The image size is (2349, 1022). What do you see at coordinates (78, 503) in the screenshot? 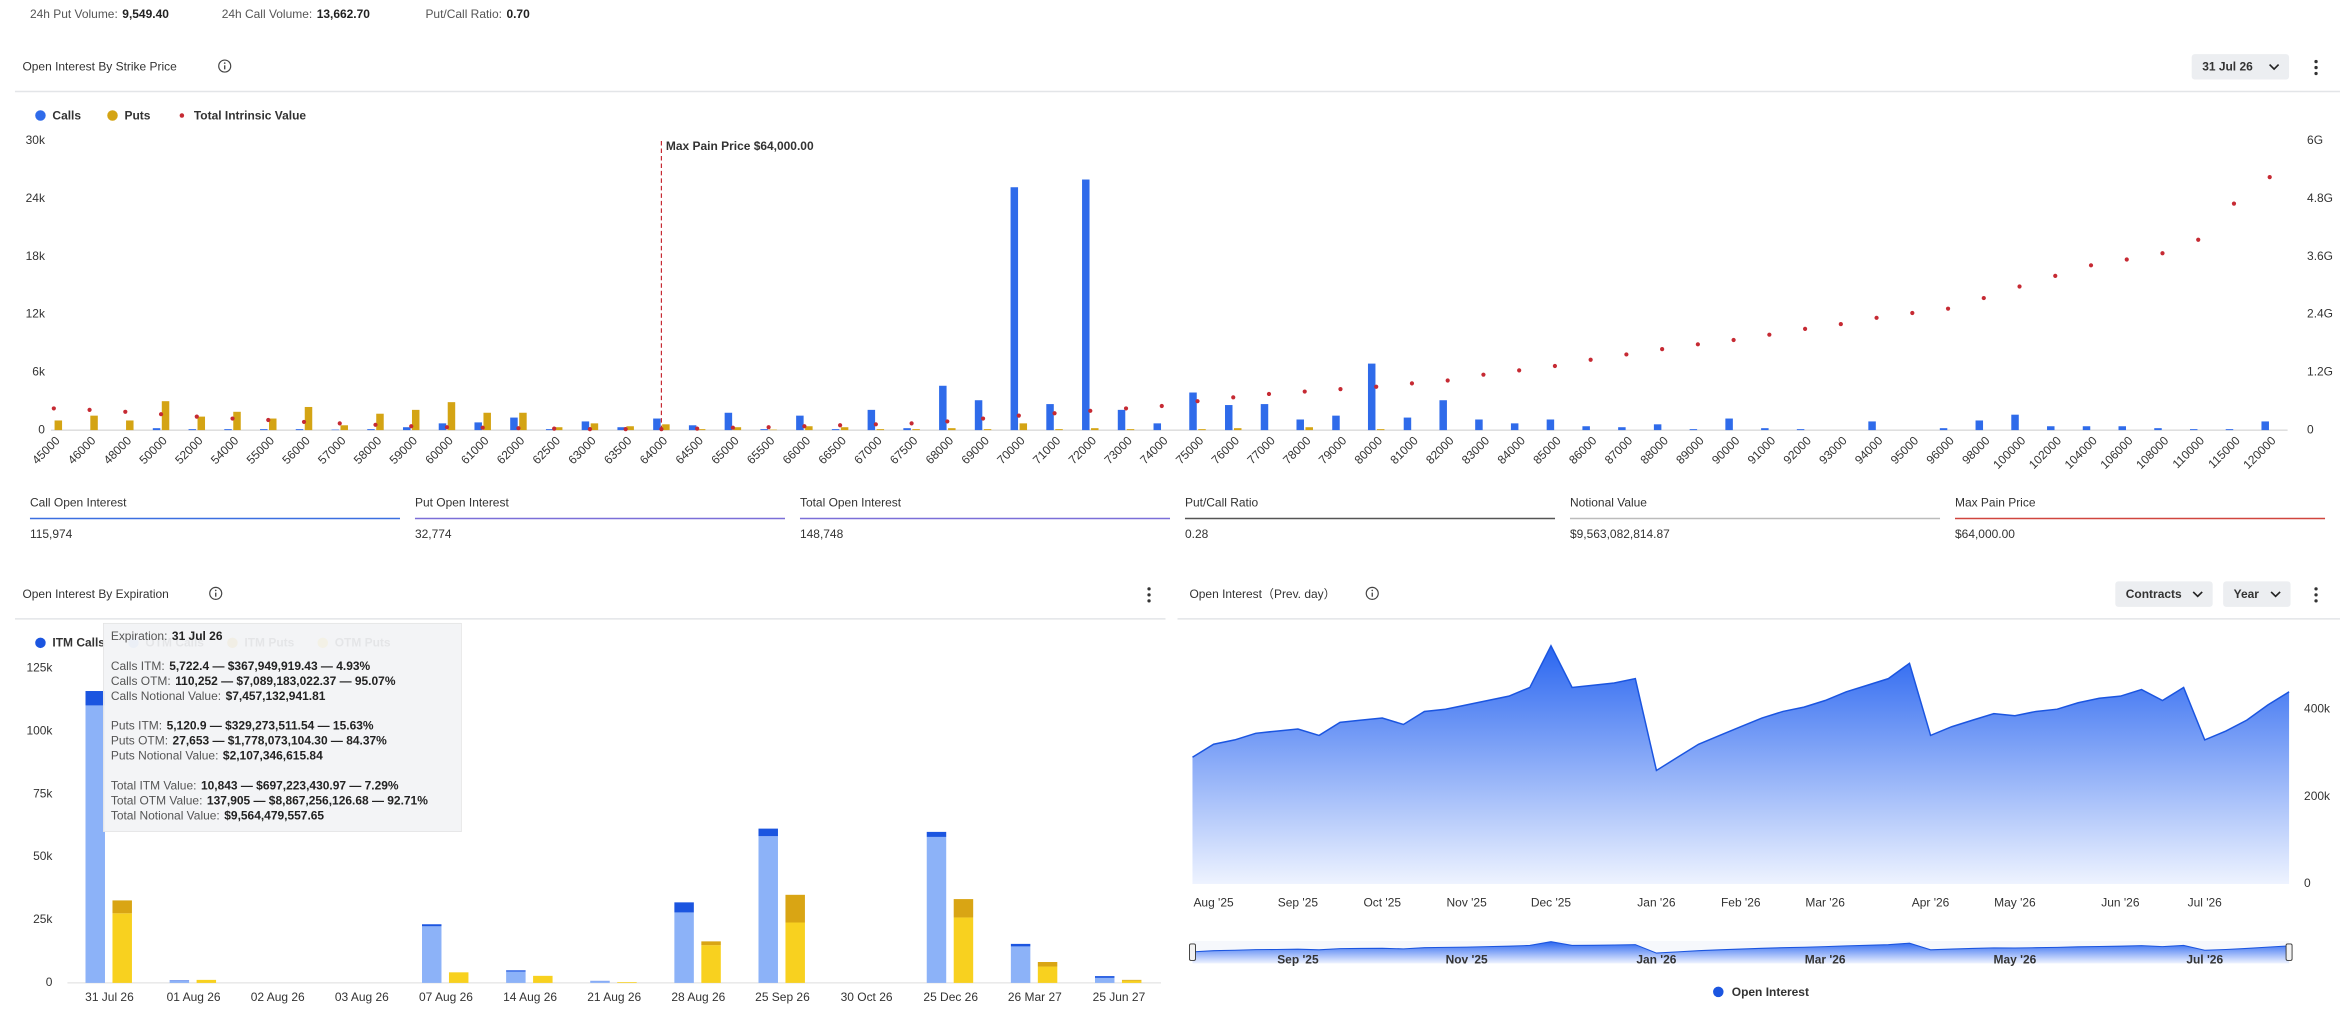
I see `stat-label: Call Open Interest` at bounding box center [78, 503].